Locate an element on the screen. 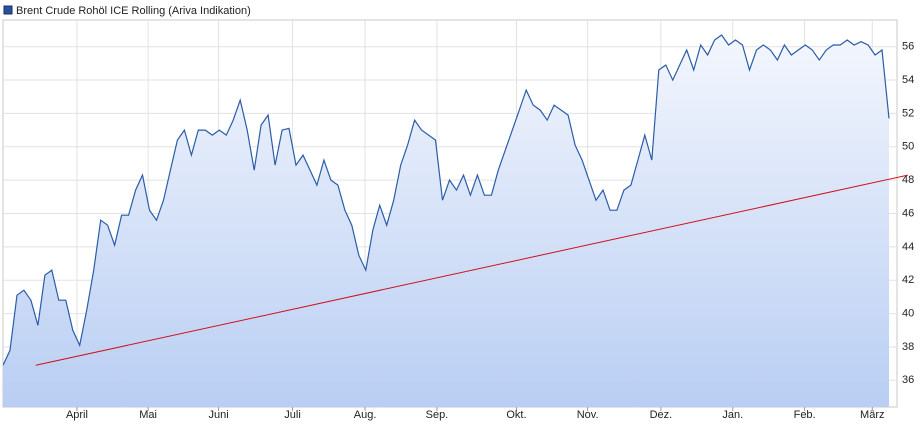  x-tick-label: Juli is located at coordinates (292, 415).